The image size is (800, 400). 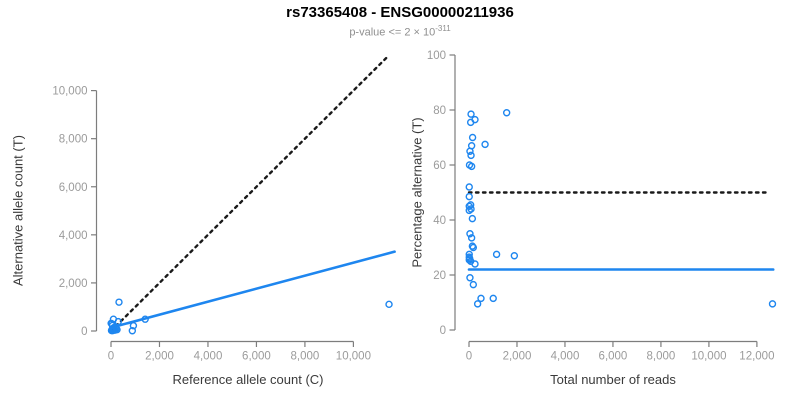 What do you see at coordinates (756, 357) in the screenshot?
I see `x-tick-label: 12,000` at bounding box center [756, 357].